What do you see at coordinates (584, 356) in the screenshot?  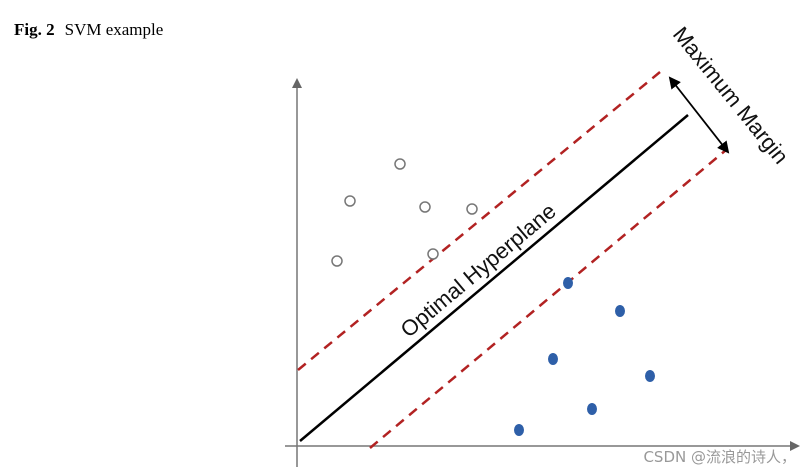 I see `class-b-points` at bounding box center [584, 356].